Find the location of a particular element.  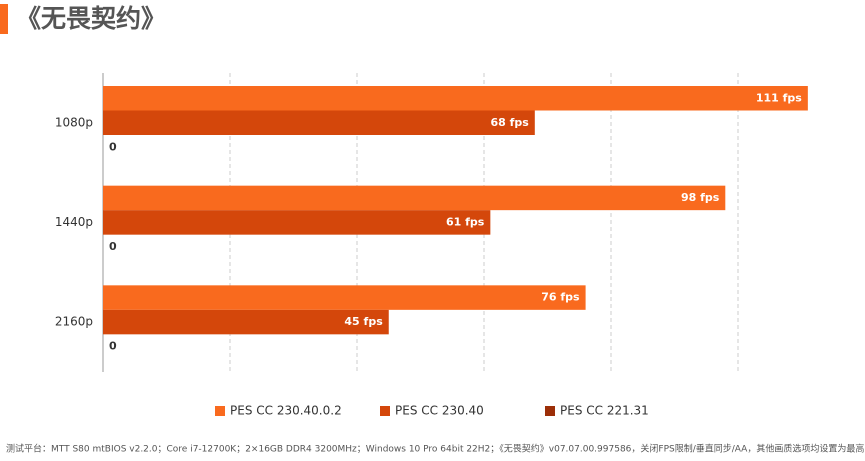

value-label: 68 fps is located at coordinates (509, 122).